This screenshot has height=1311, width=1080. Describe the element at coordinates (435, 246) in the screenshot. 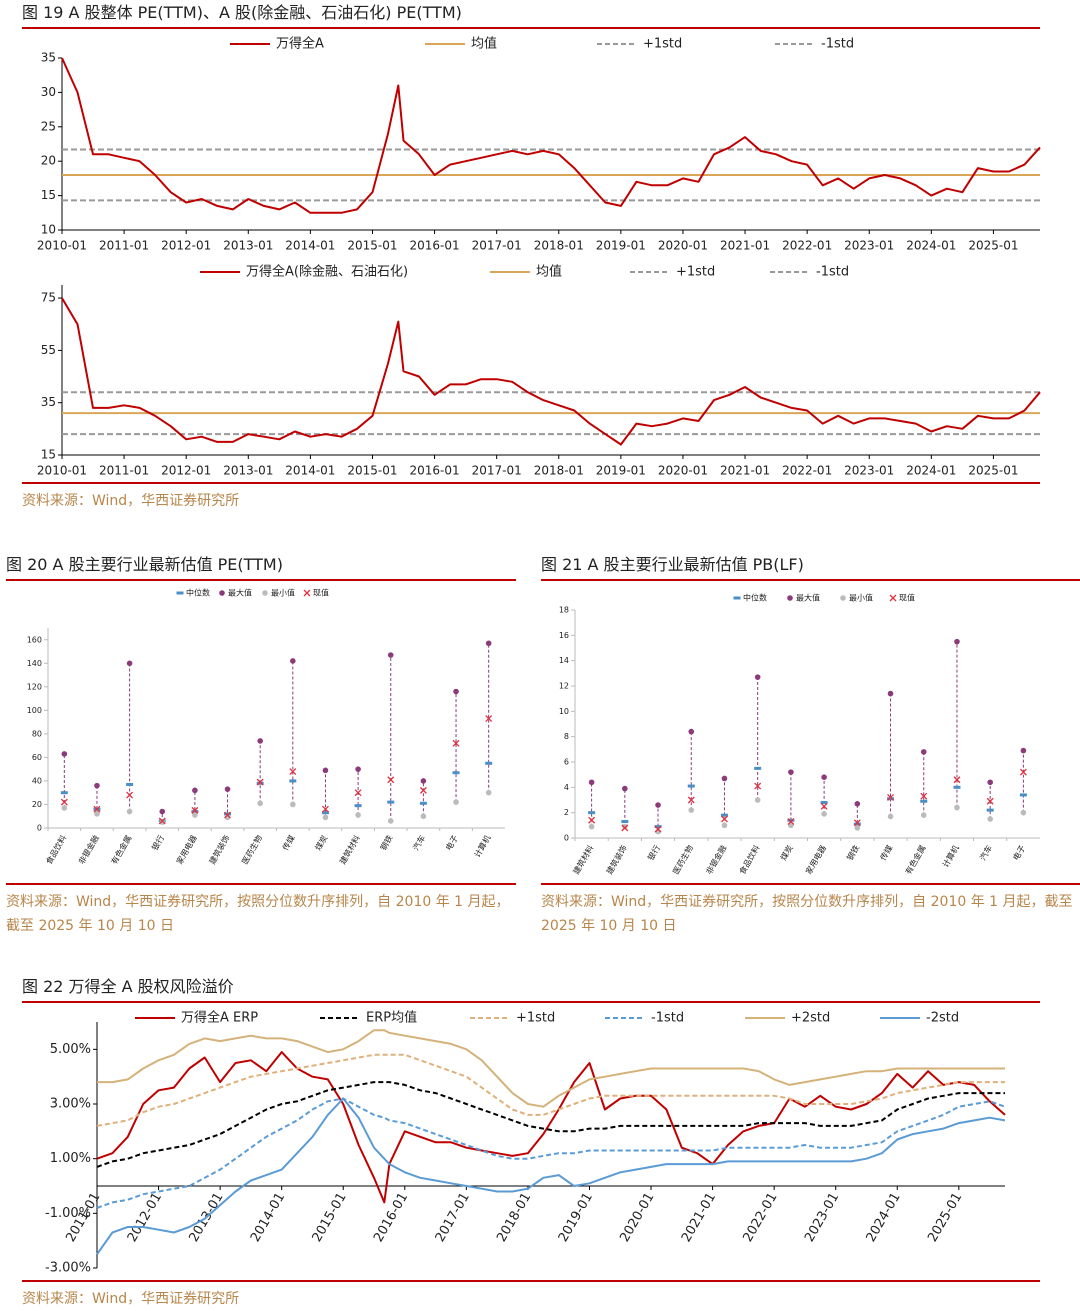

I see `x-tick-label: 2016-01` at that location.